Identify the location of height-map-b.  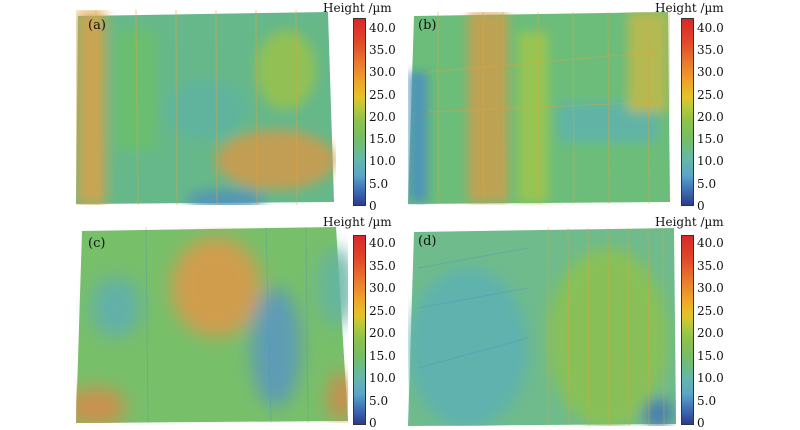
(539, 108).